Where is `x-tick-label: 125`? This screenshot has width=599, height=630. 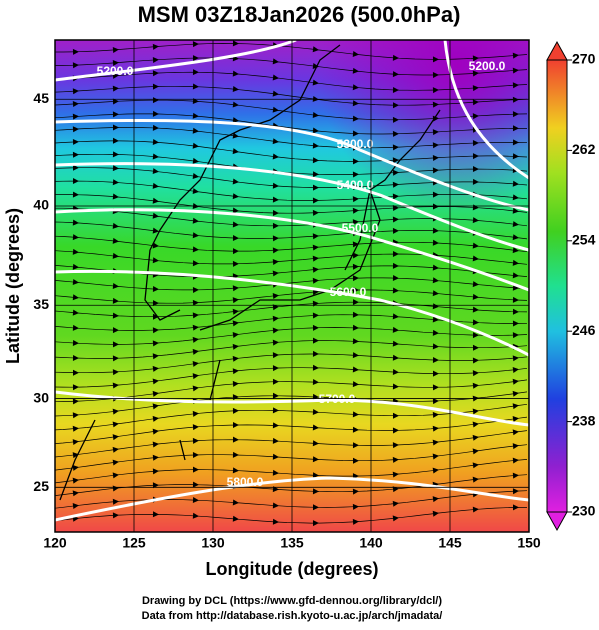 x-tick-label: 125 is located at coordinates (134, 543).